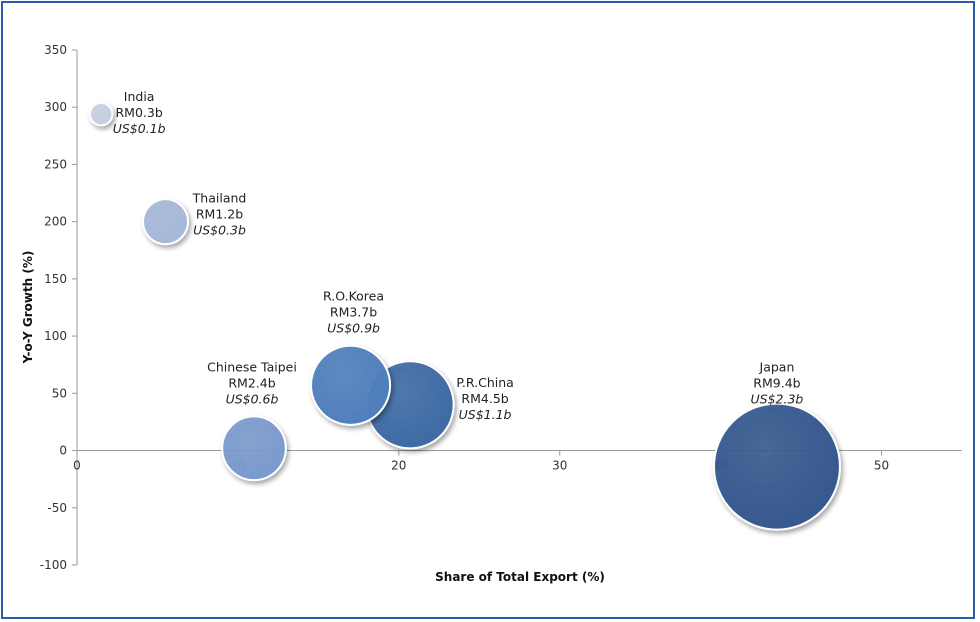  I want to click on label-usd-india: US$0.1b, so click(139, 128).